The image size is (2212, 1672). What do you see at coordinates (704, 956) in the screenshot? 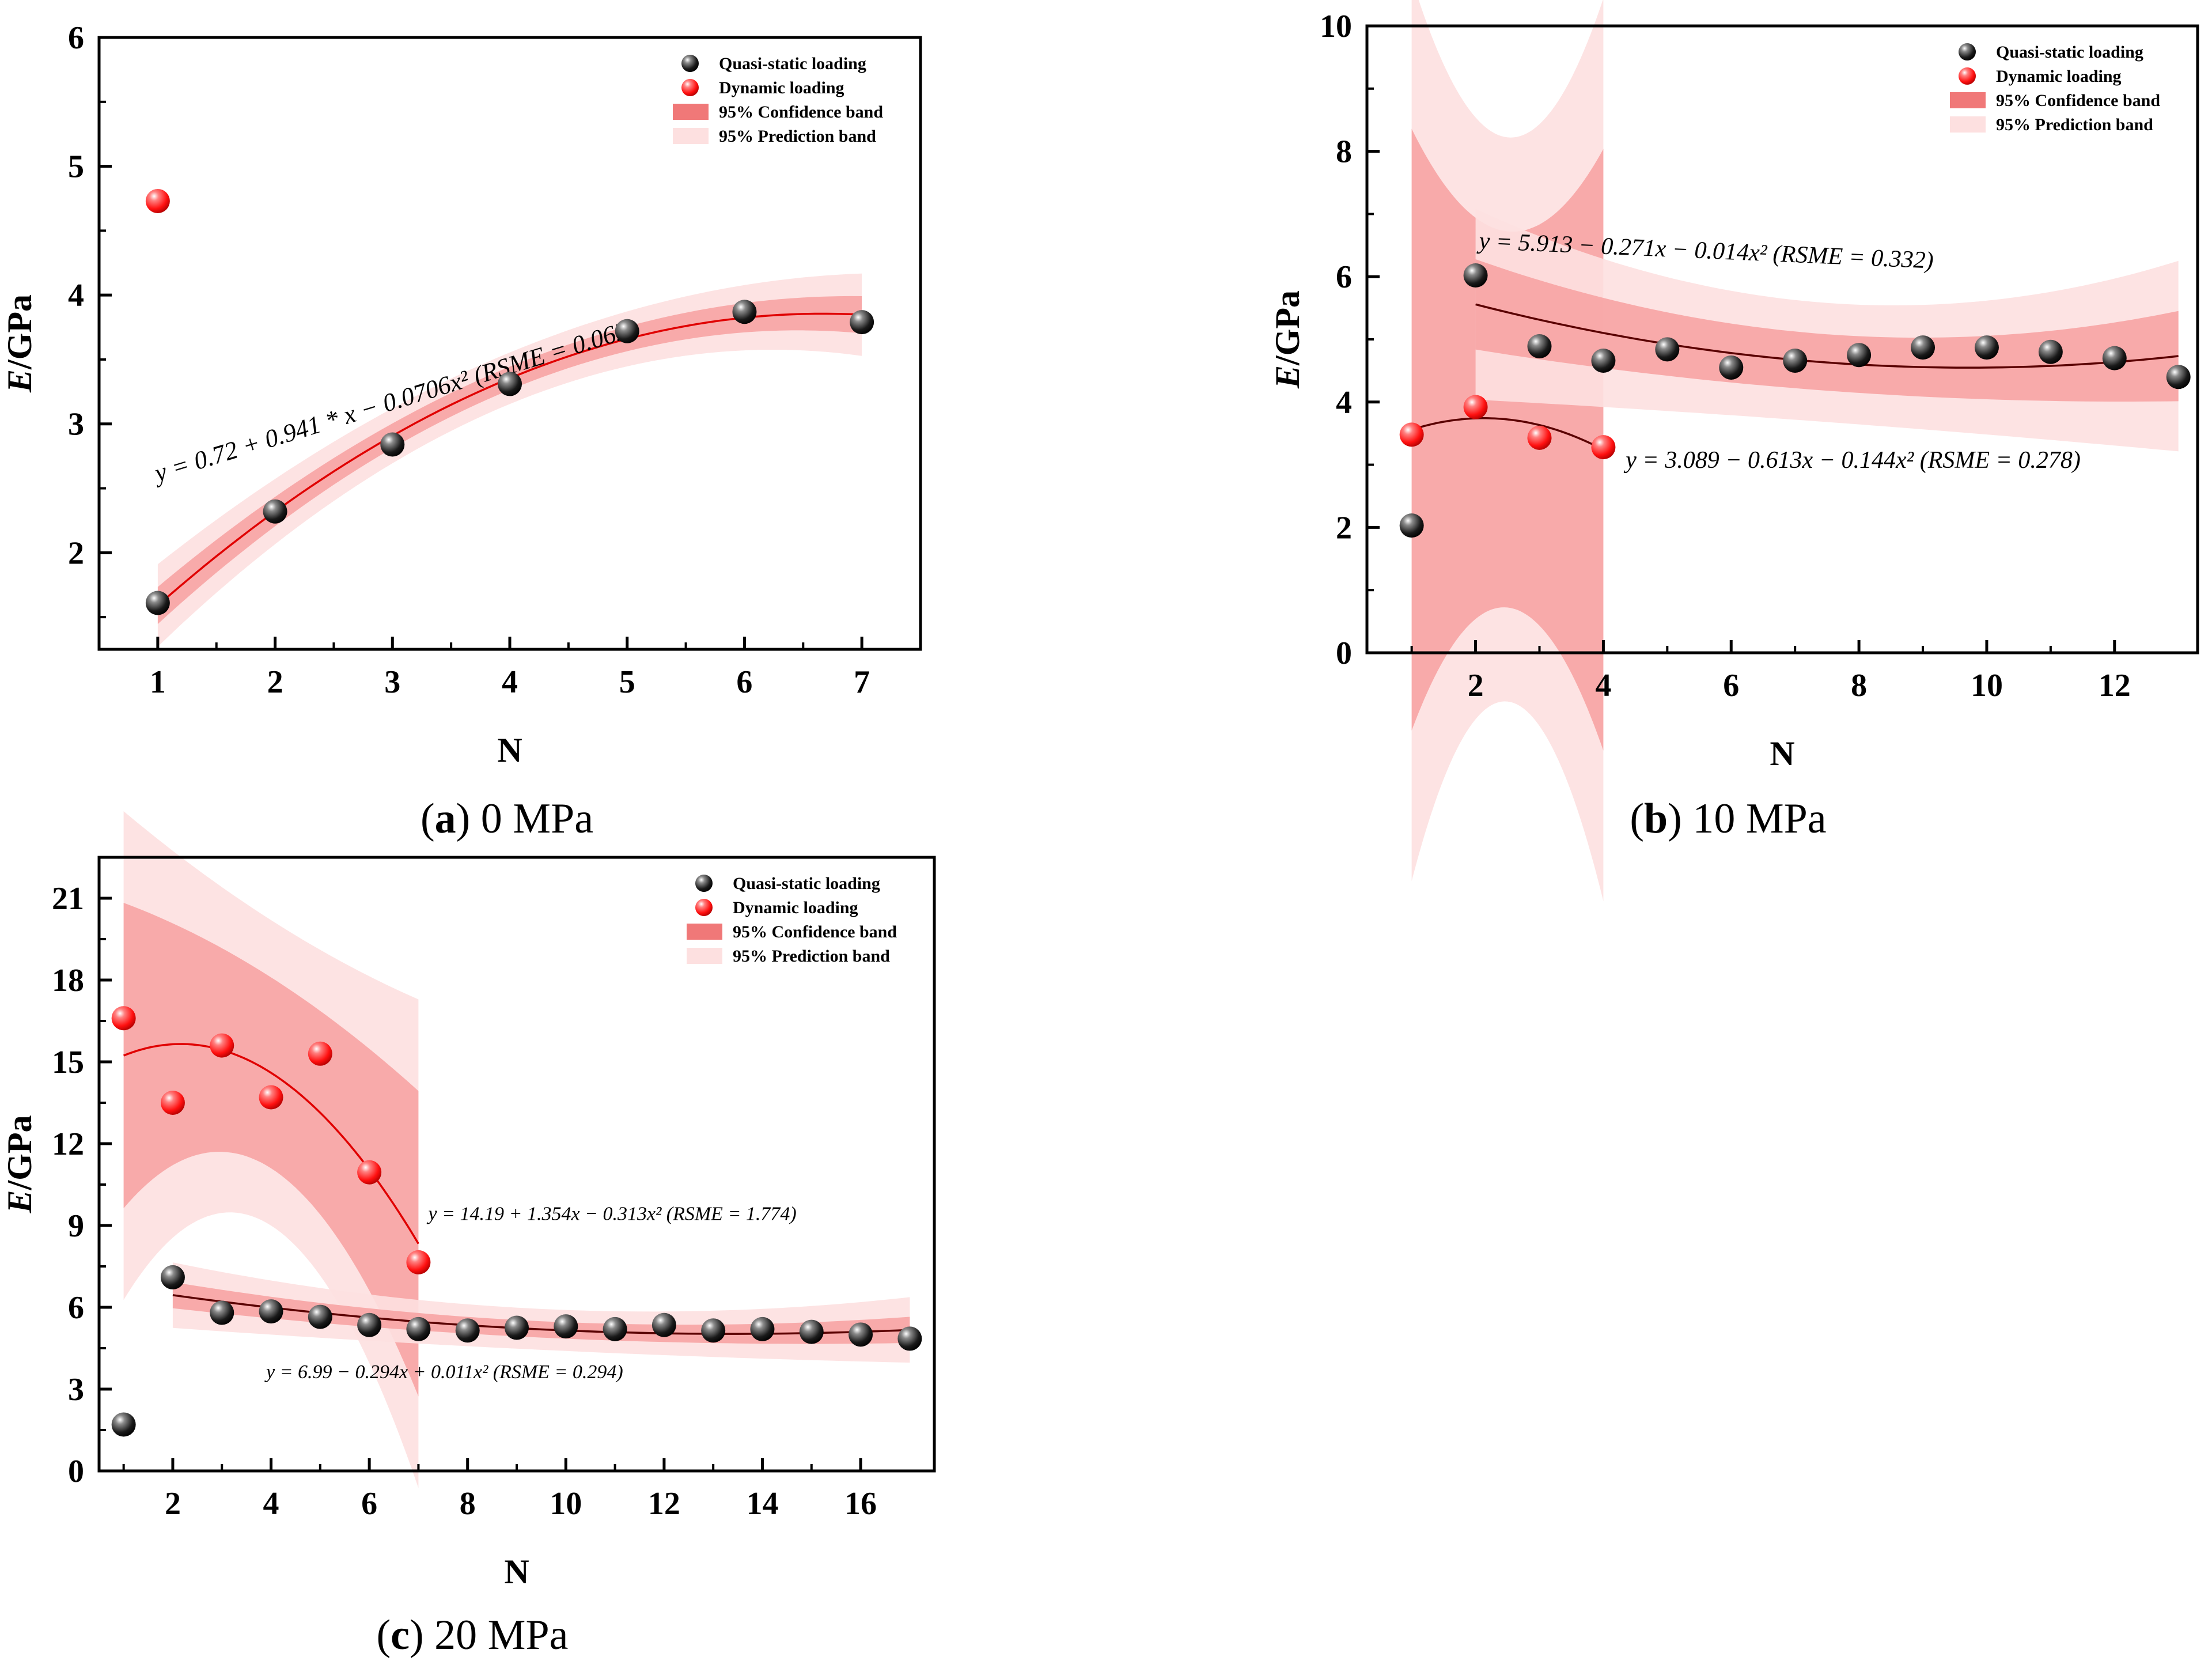
I see `legend-swatch-prediction-c` at bounding box center [704, 956].